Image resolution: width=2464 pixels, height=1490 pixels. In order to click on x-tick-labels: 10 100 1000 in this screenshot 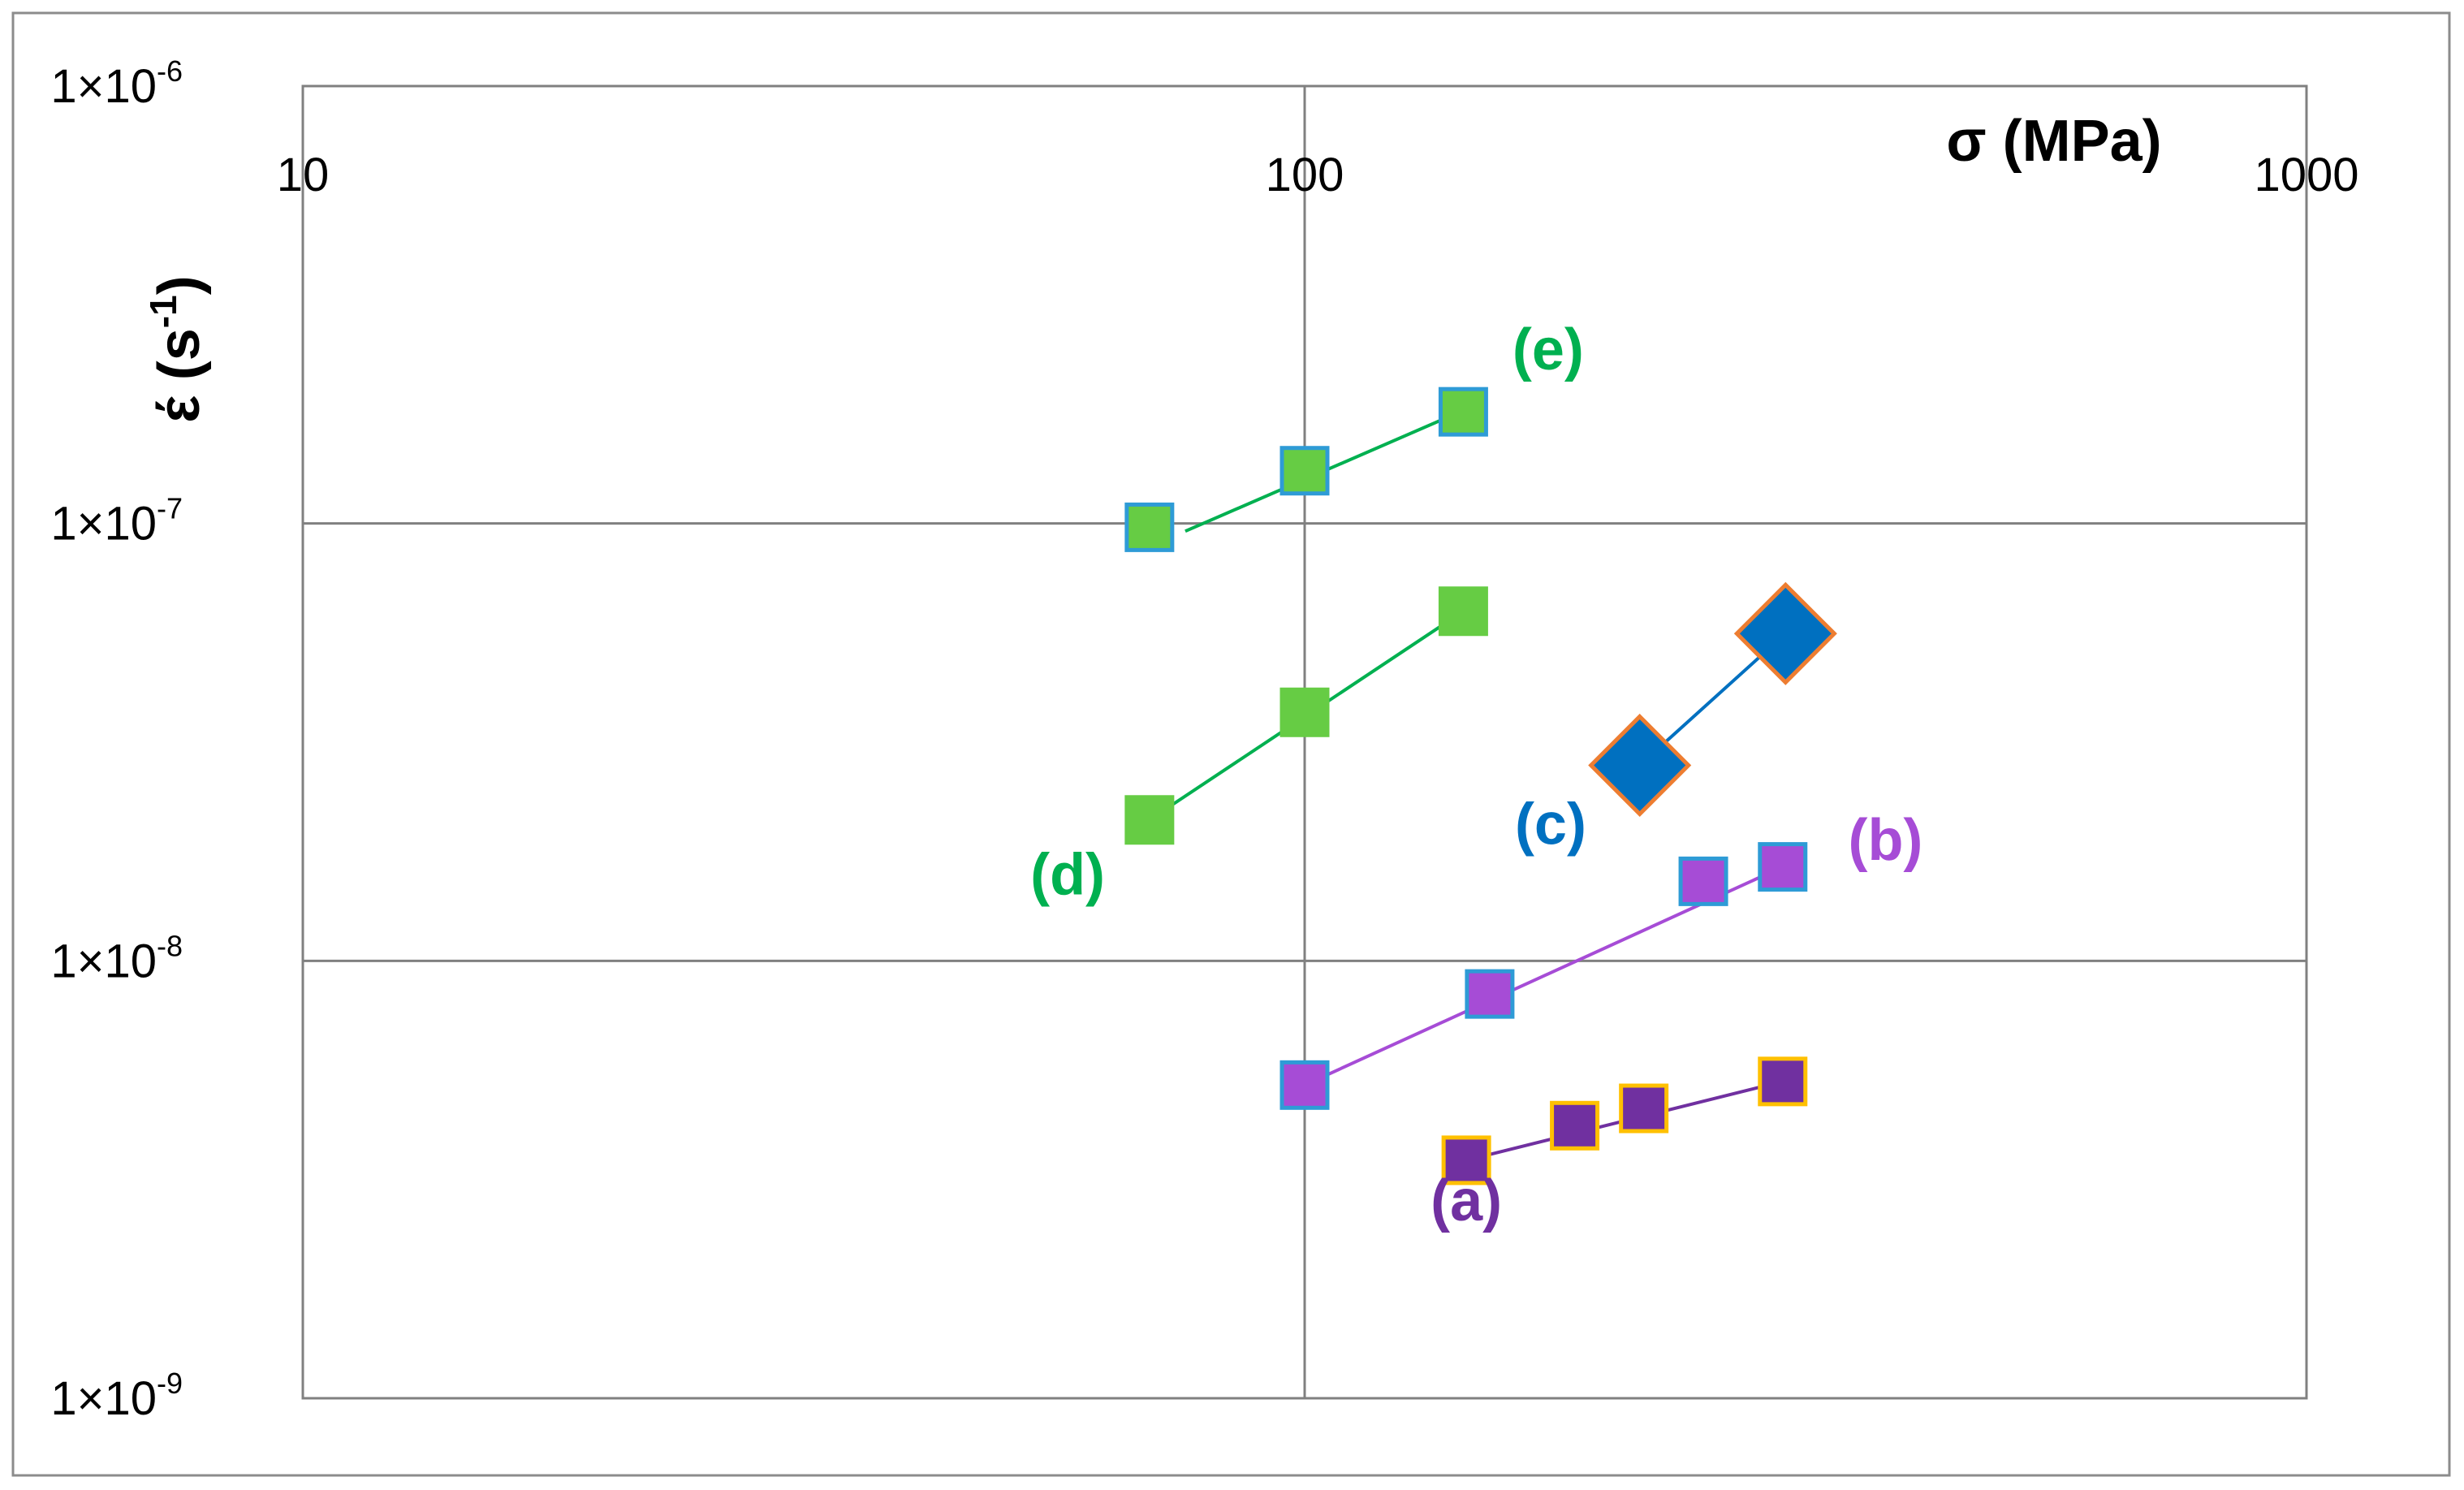, I will do `click(1318, 175)`.